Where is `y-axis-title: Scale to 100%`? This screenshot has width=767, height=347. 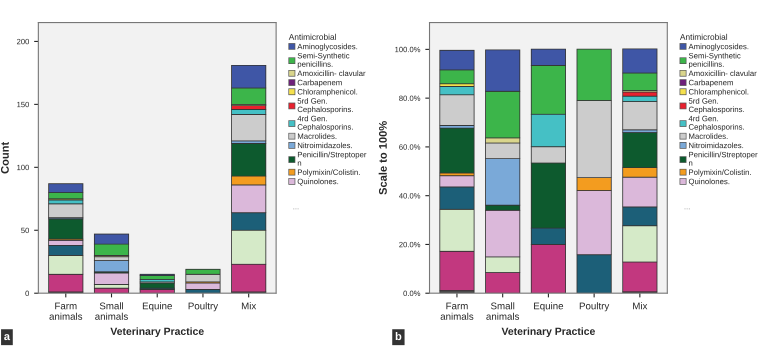
y-axis-title: Scale to 100% is located at coordinates (382, 158).